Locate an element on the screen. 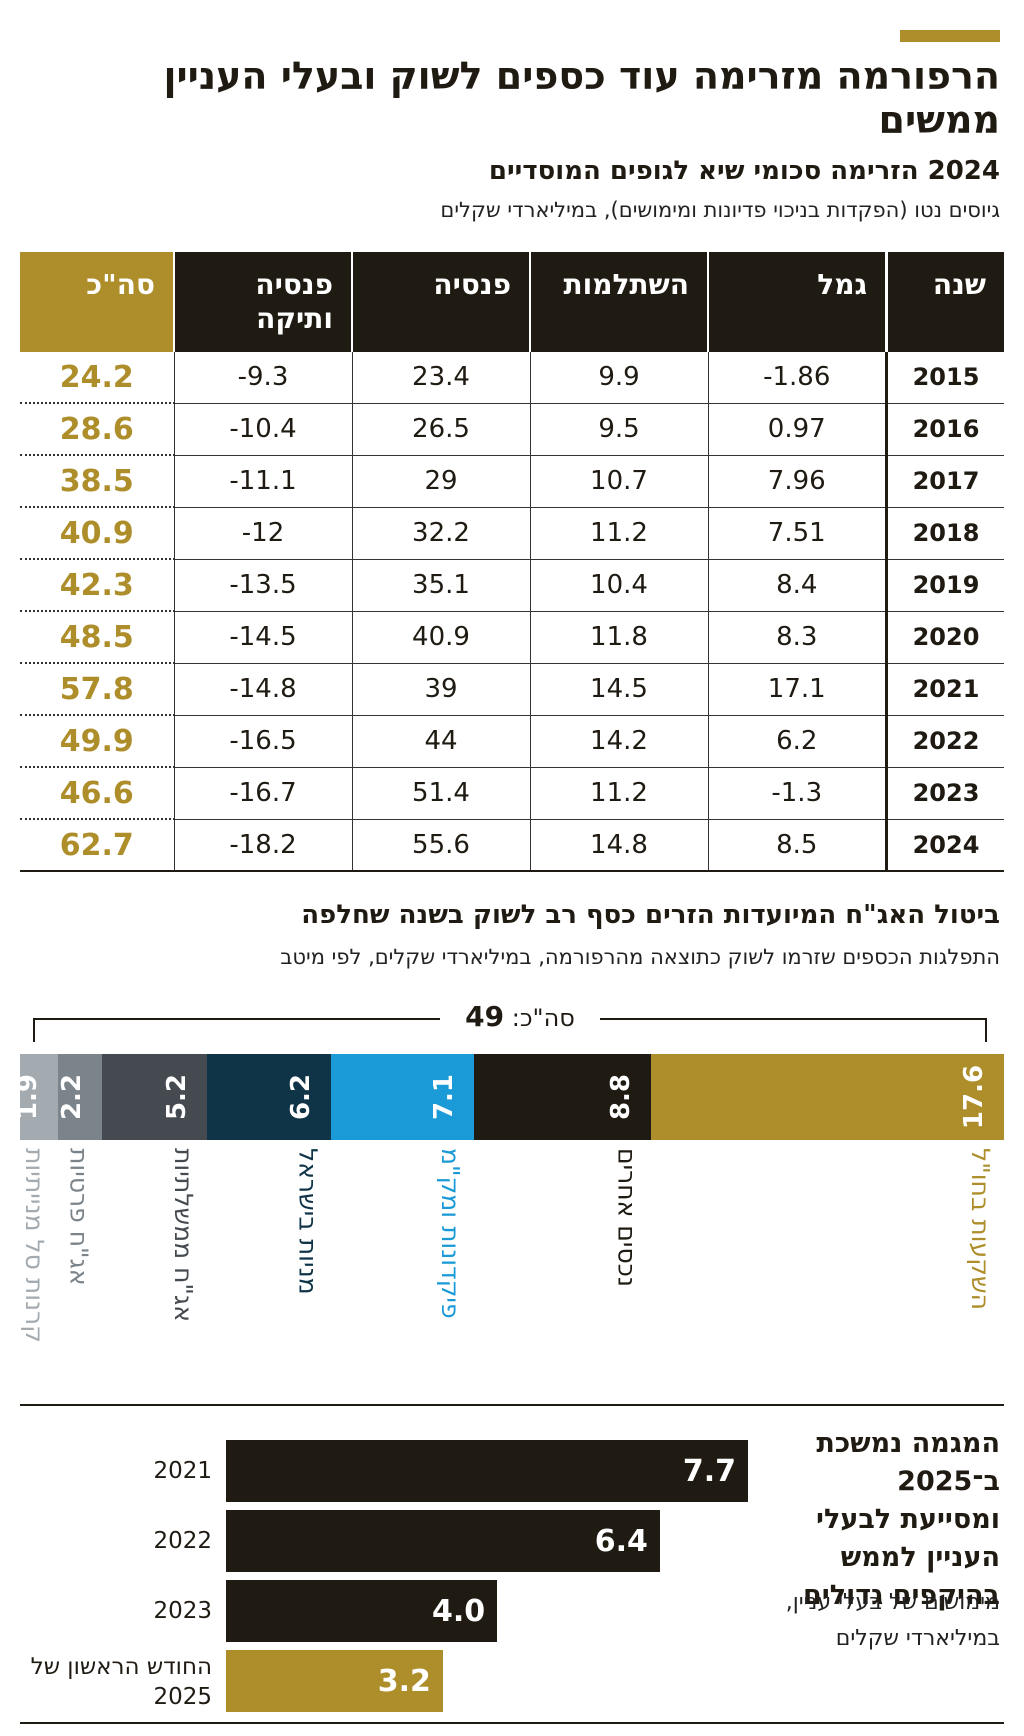 This screenshot has height=1736, width=1024. cell-year: 2023 is located at coordinates (944, 793).